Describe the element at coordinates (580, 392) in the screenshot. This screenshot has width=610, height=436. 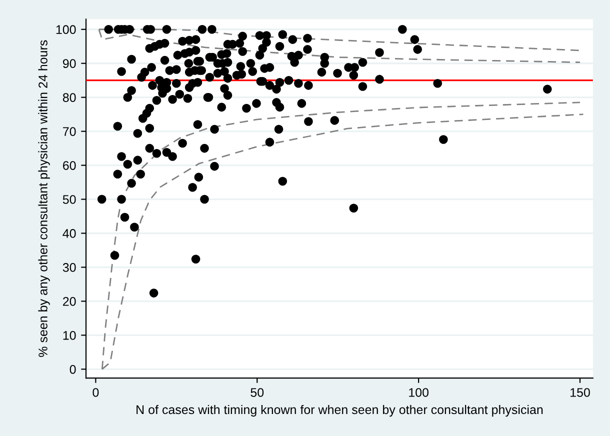
I see `x-tick-label: 150` at that location.